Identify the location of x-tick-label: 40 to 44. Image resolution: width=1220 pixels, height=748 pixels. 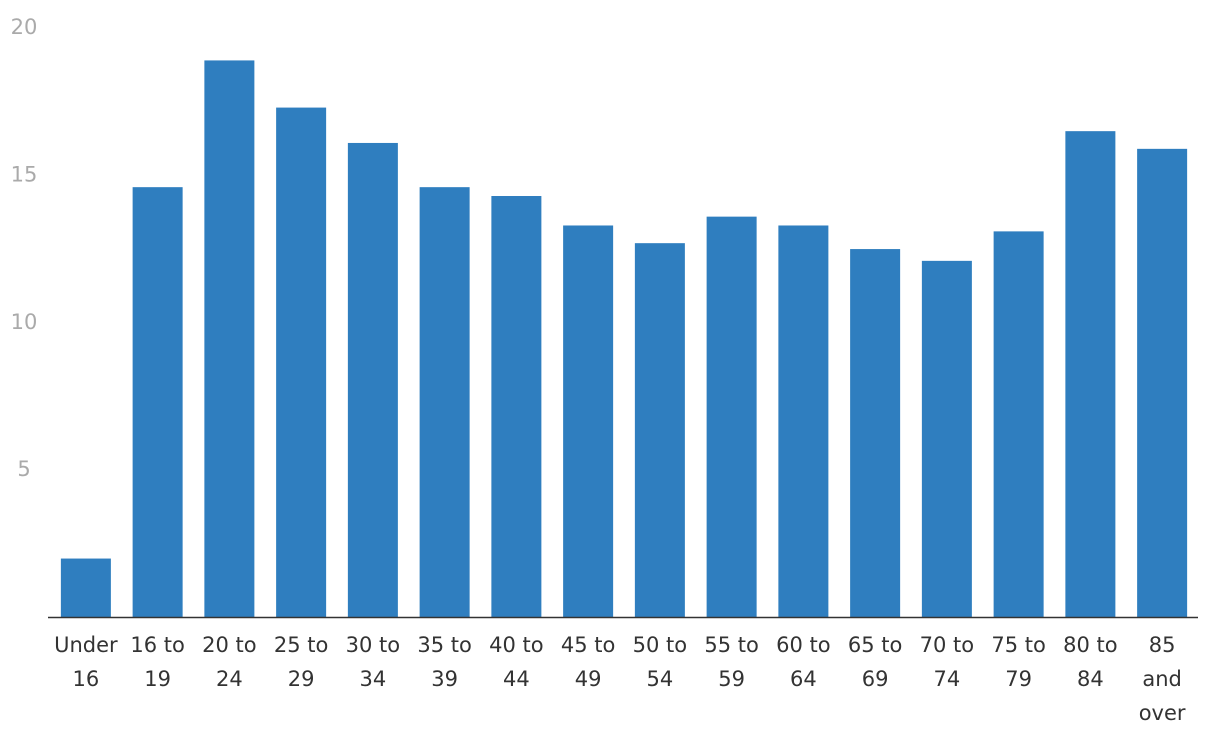
(516, 662).